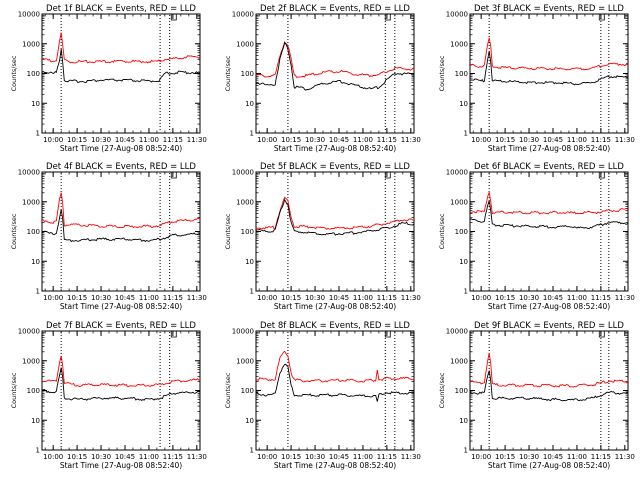 The width and height of the screenshot is (640, 480). What do you see at coordinates (121, 167) in the screenshot?
I see `chart-title: Det 4f BLACK = Events, RED = LLD` at bounding box center [121, 167].